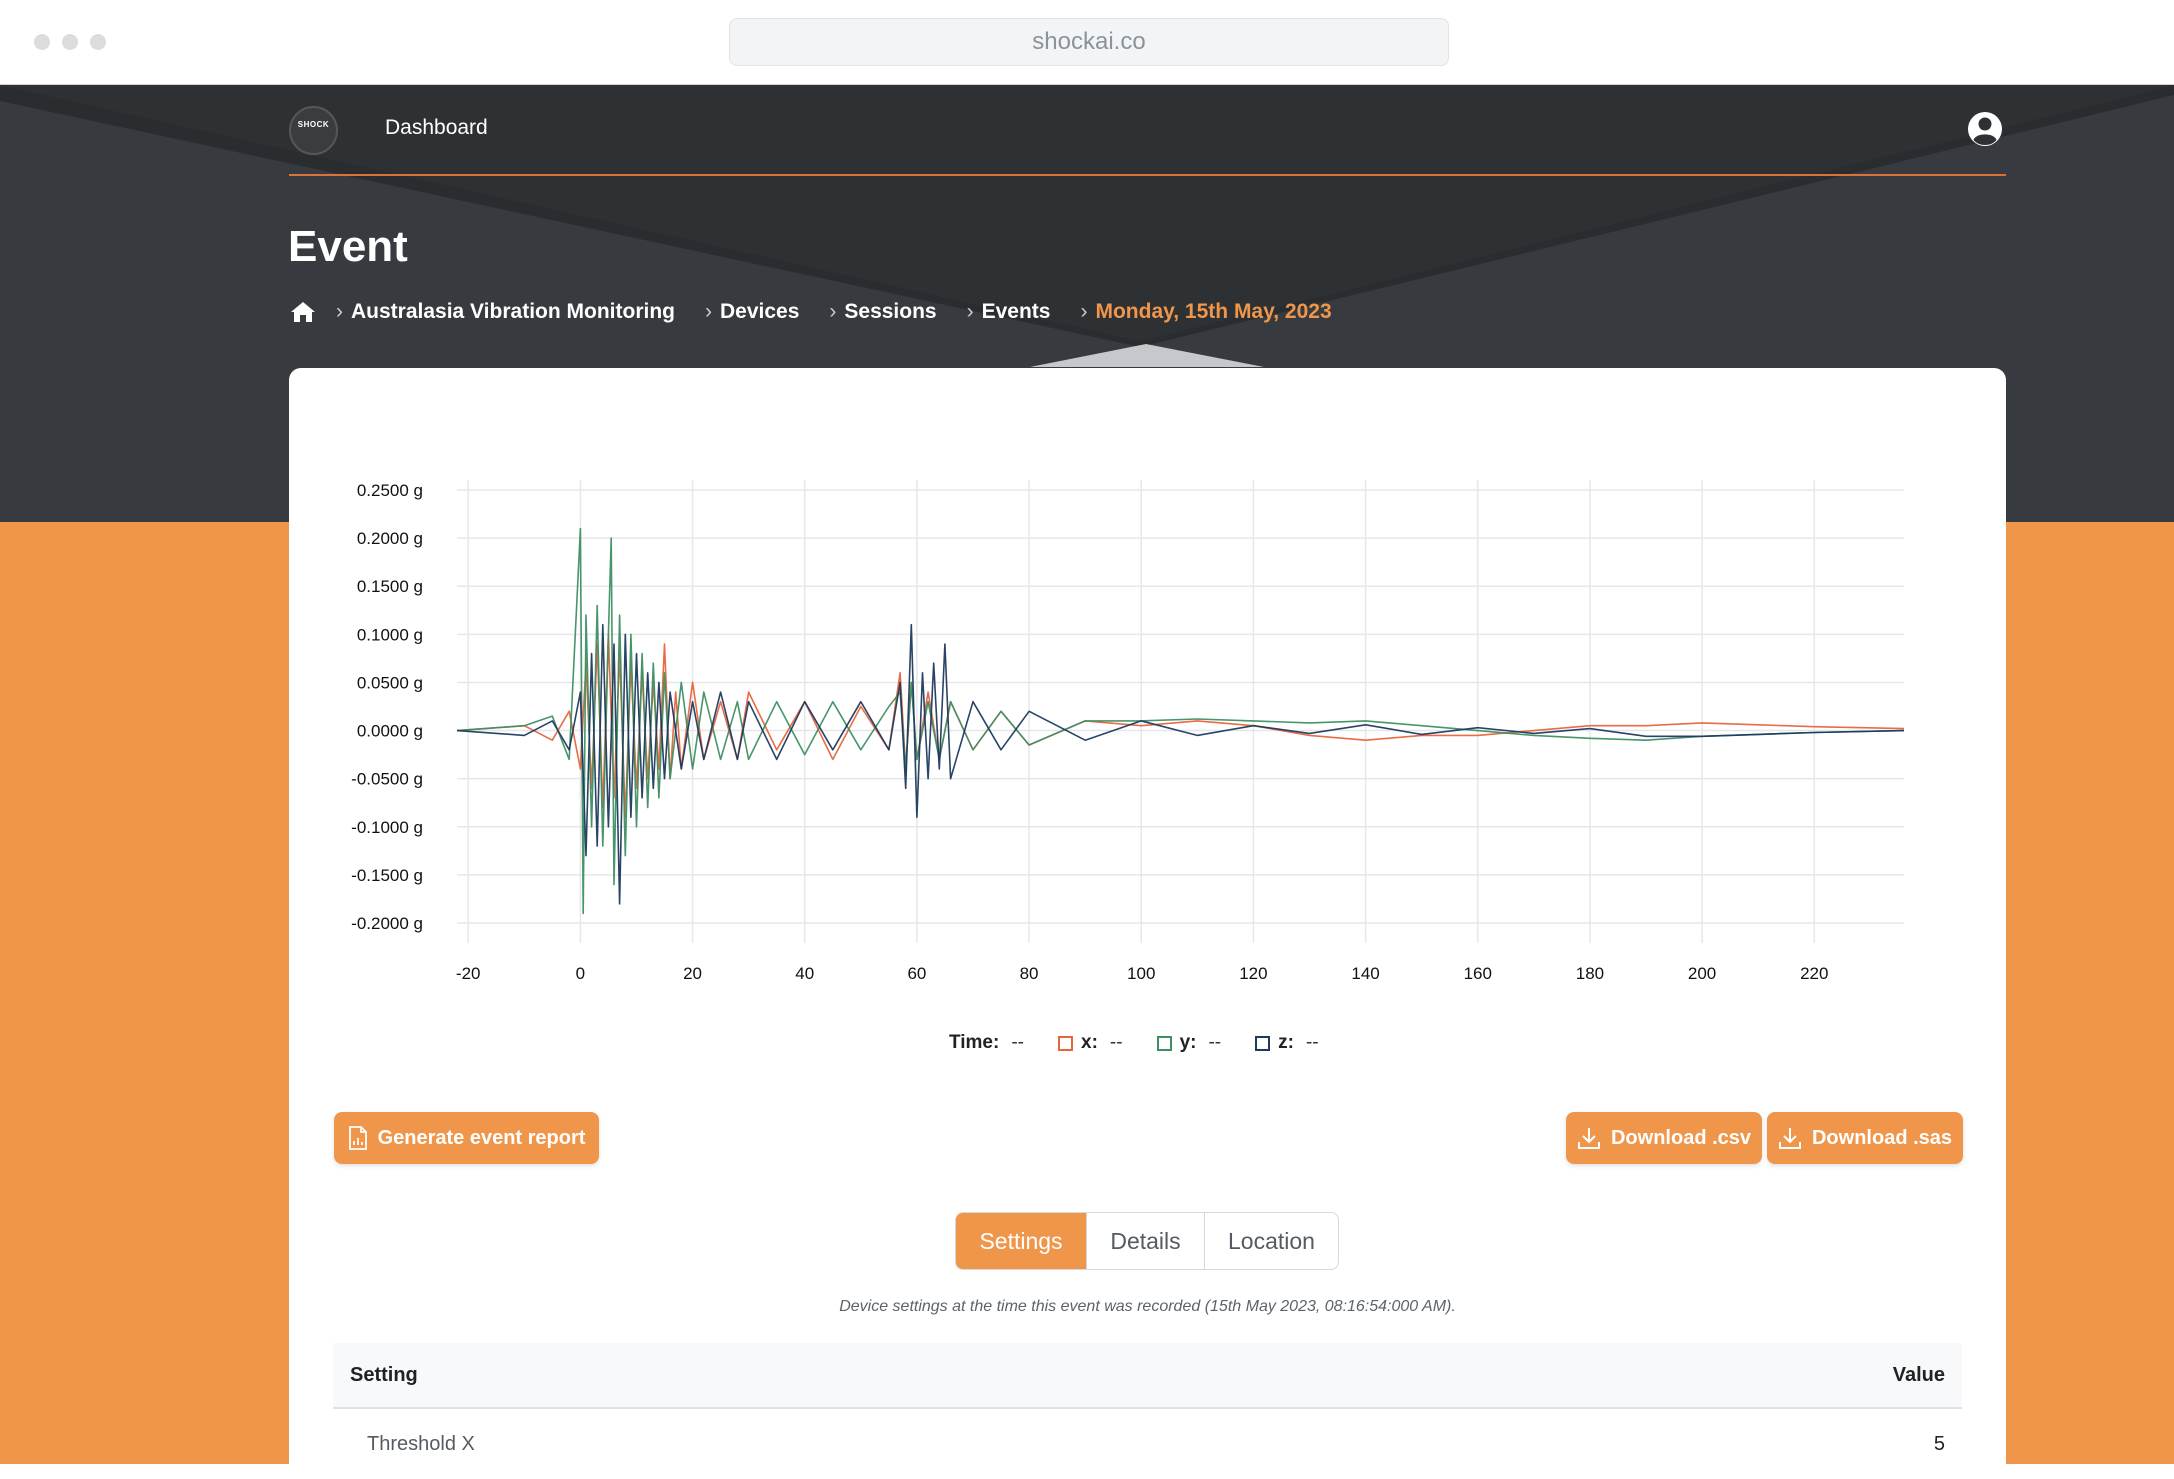  What do you see at coordinates (70, 42) in the screenshot?
I see `window-minimize-dot` at bounding box center [70, 42].